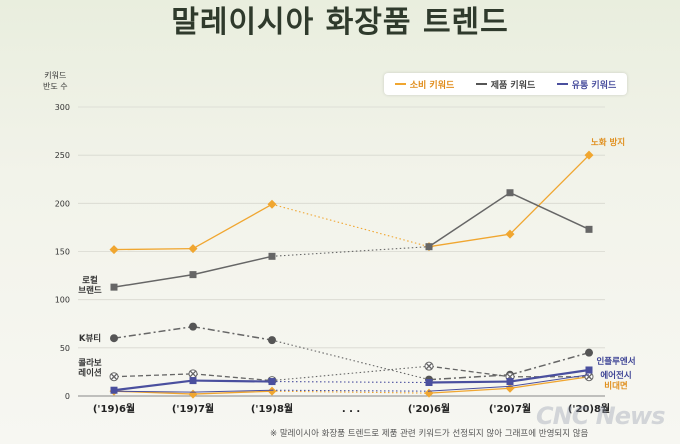 This screenshot has width=680, height=444. I want to click on x-tick-label: ('20)6월, so click(429, 409).